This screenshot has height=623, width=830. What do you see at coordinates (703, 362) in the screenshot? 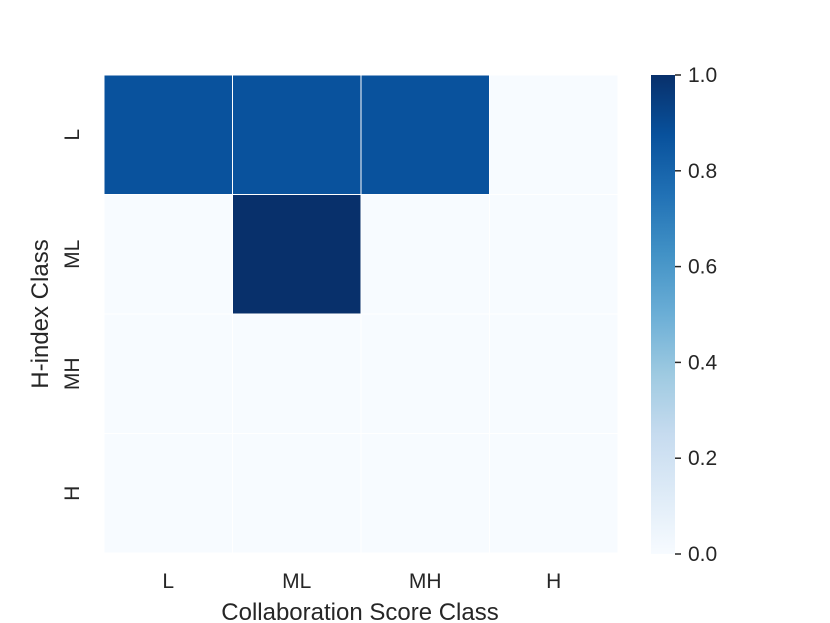
I see `colorbar-tick-label: 0.4` at bounding box center [703, 362].